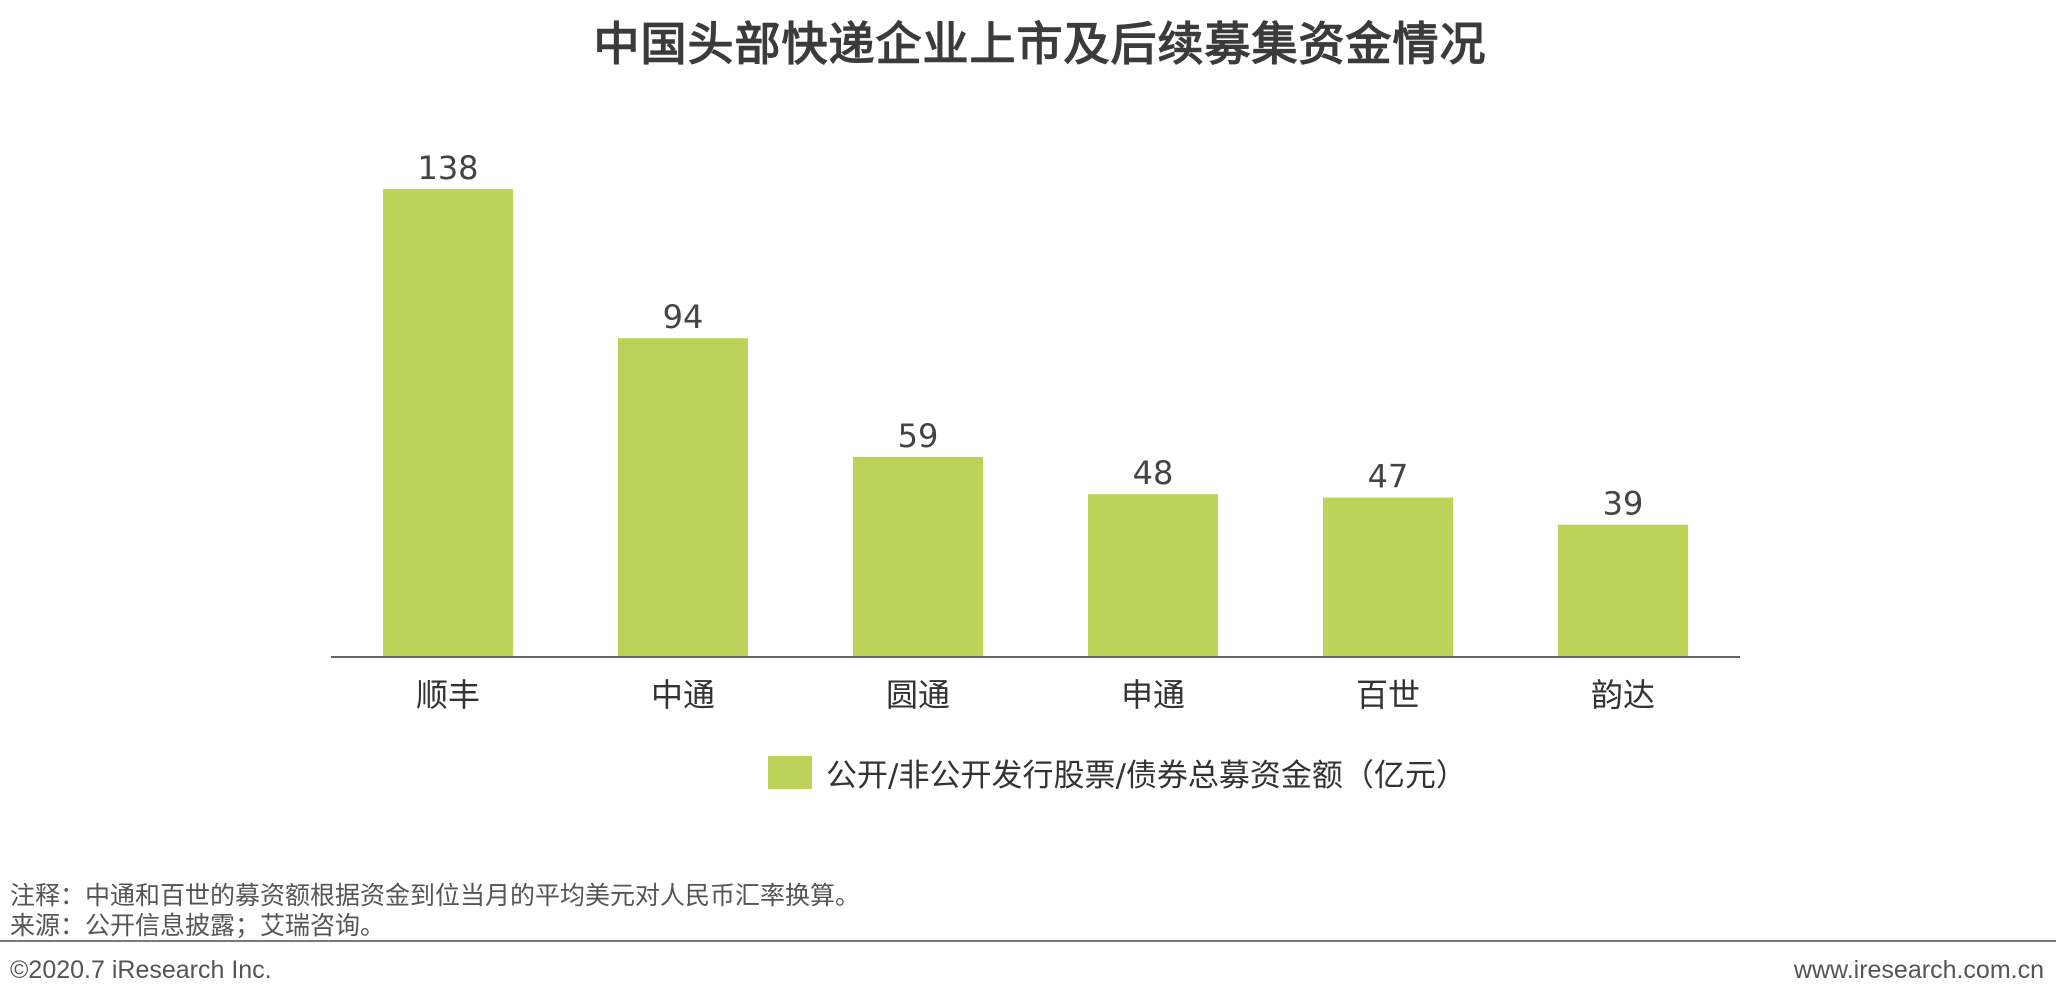 The height and width of the screenshot is (998, 2056). Describe the element at coordinates (447, 168) in the screenshot. I see `data-label-1: 138` at that location.